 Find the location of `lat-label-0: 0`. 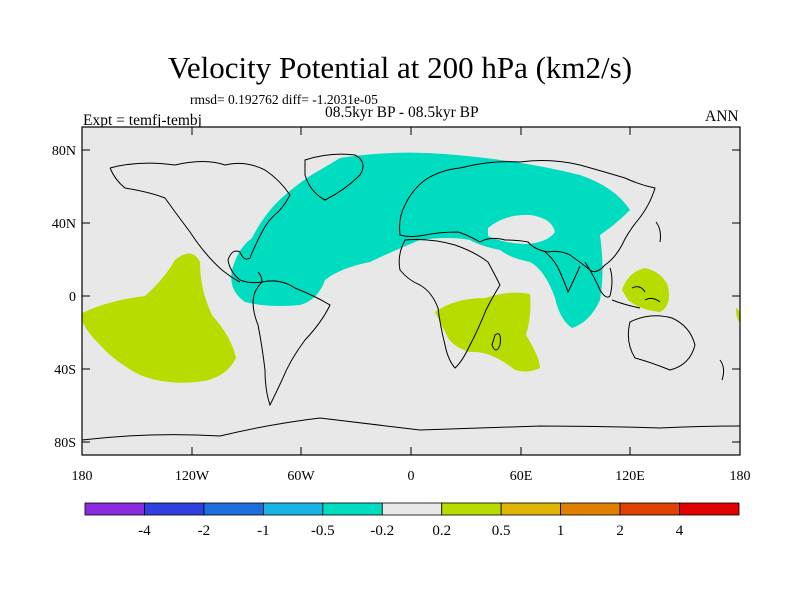

lat-label-0: 0 is located at coordinates (72, 297).